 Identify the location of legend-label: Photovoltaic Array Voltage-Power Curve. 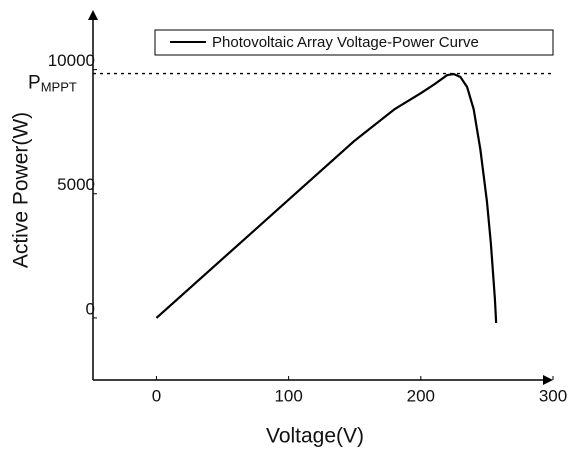
(345, 42).